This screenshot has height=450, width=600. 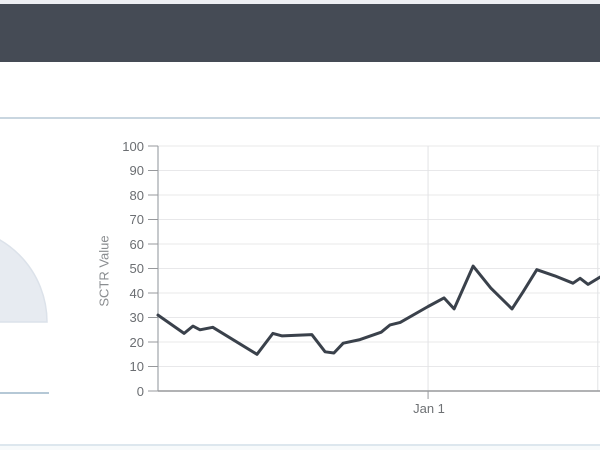 What do you see at coordinates (300, 118) in the screenshot?
I see `header-divider` at bounding box center [300, 118].